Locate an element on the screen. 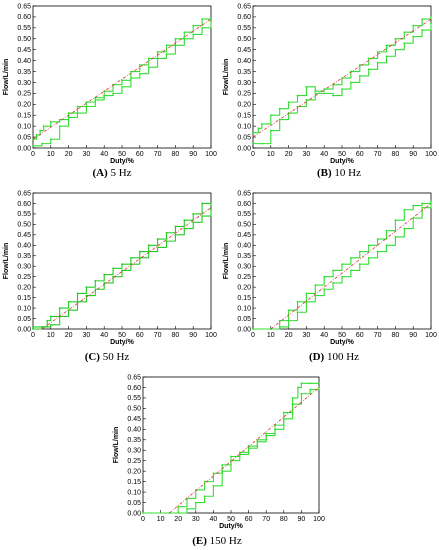 Image resolution: width=439 pixels, height=550 pixels. y-tick-label: 0.55 is located at coordinates (24, 28).